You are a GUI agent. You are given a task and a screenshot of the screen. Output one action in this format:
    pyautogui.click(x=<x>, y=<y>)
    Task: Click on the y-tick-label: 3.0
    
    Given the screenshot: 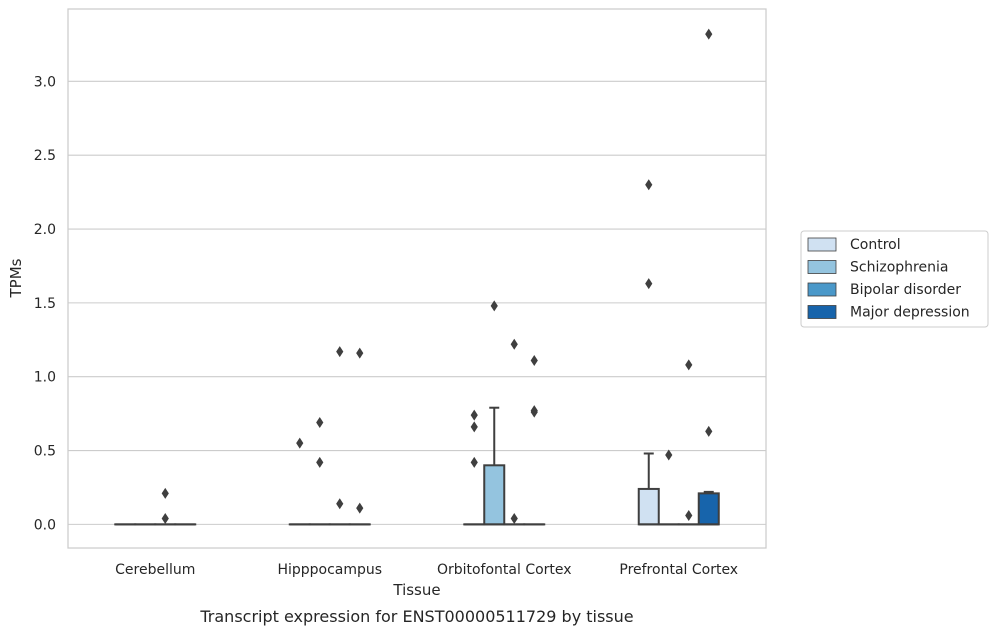 What is the action you would take?
    pyautogui.click(x=45, y=82)
    